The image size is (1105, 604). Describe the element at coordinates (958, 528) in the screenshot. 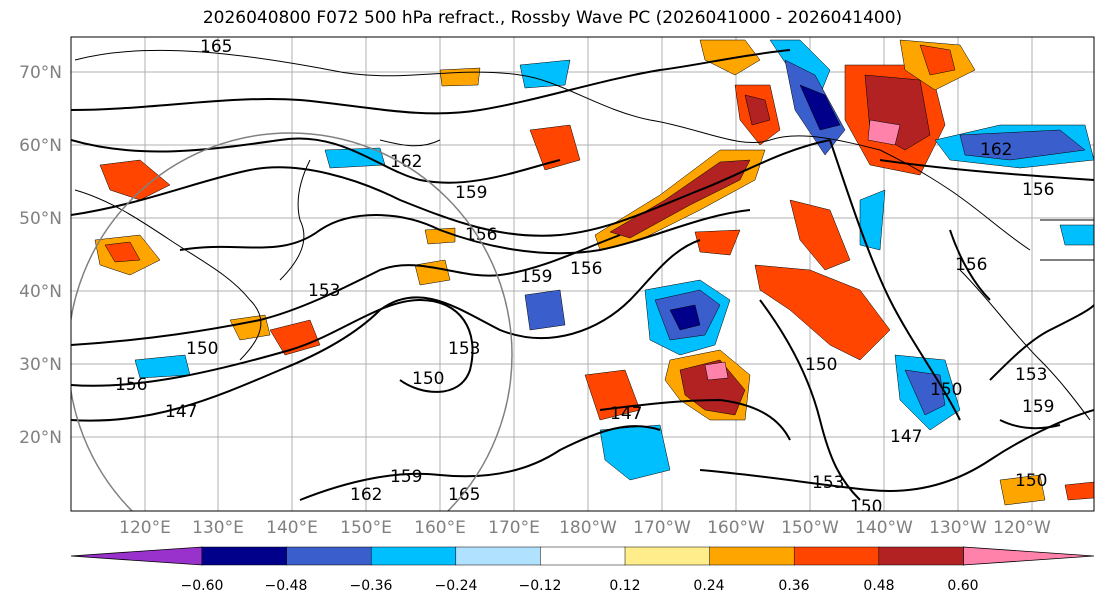

I see `lon-label: 130°W` at that location.